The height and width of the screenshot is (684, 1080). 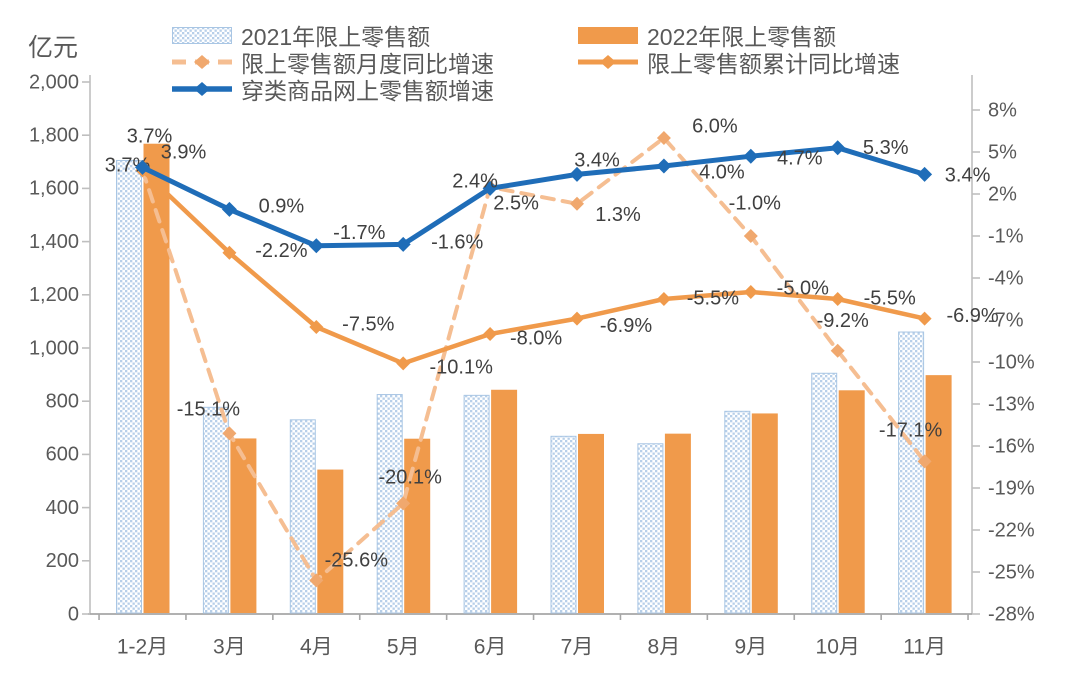 I want to click on data-label: -7.5%, so click(x=368, y=324).